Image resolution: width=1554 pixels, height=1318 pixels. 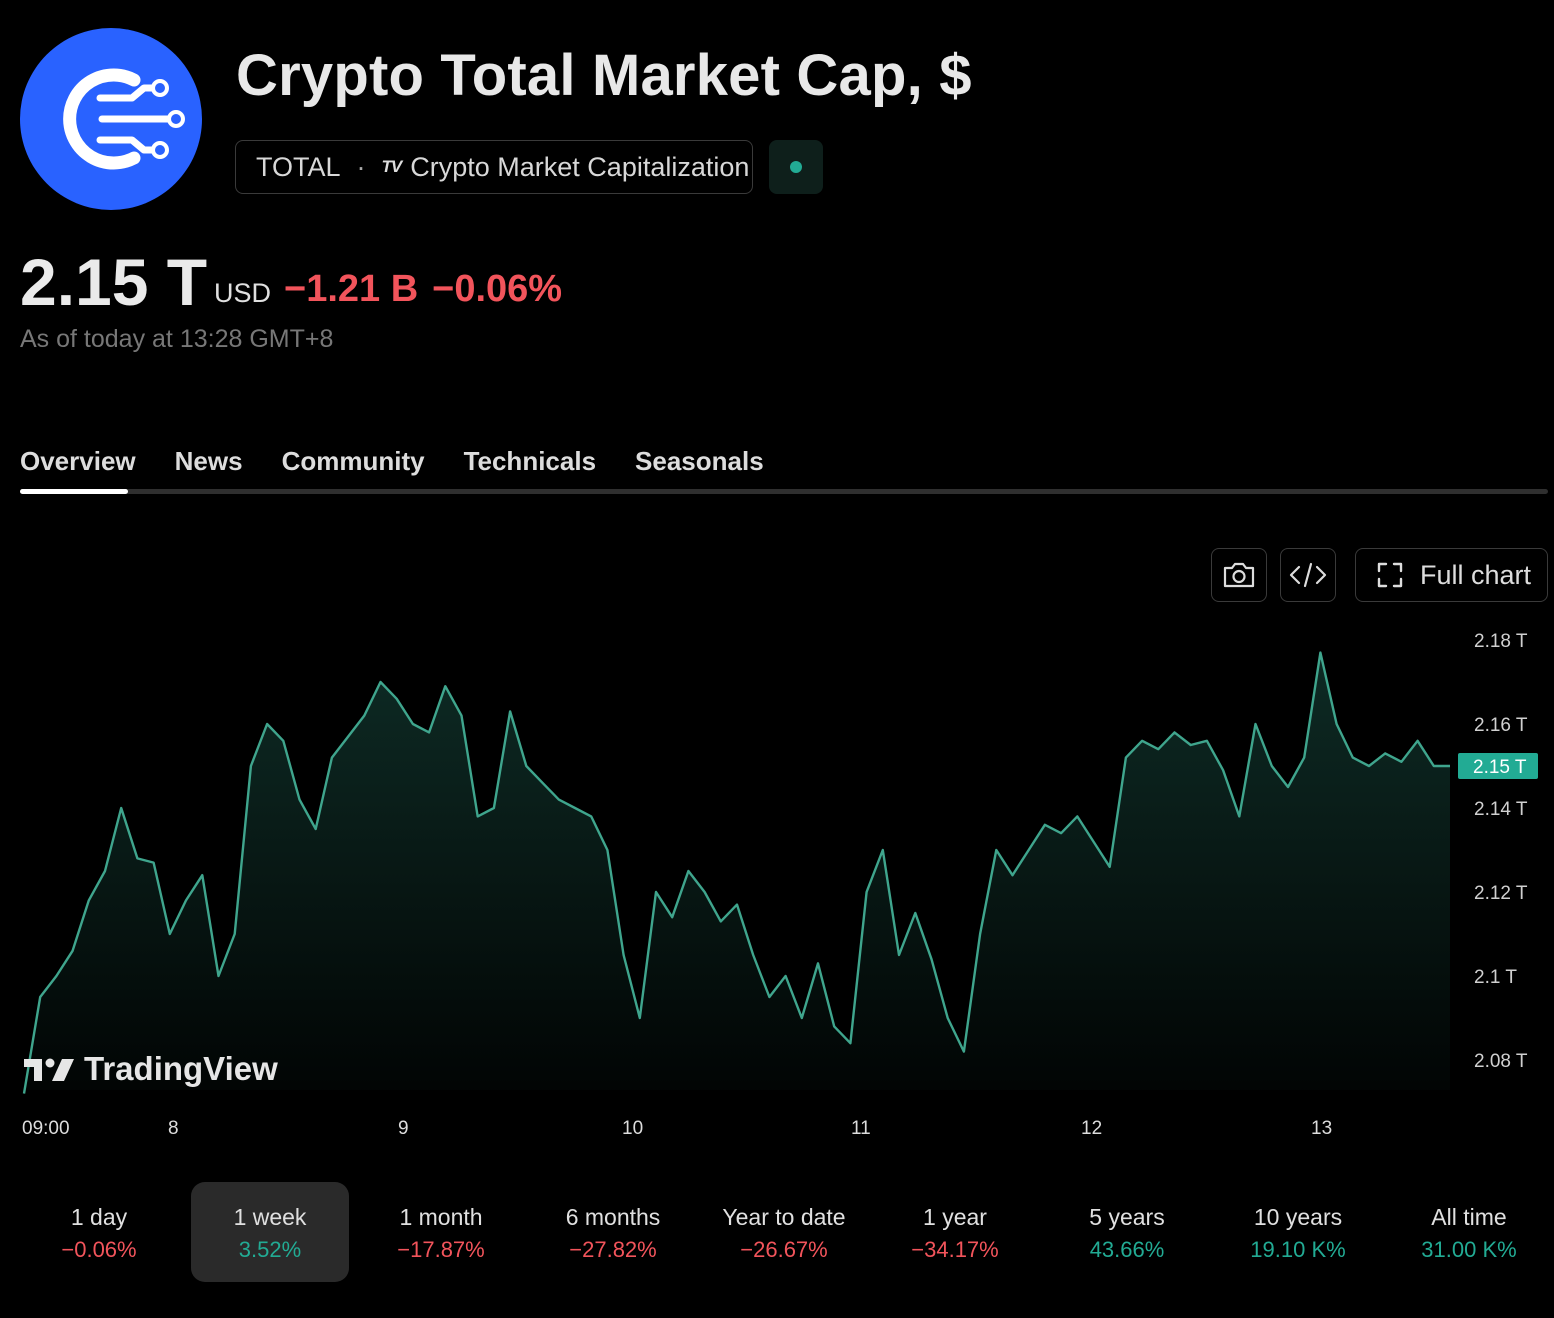 I want to click on last-value-badge: 2.15 T, so click(x=1498, y=766).